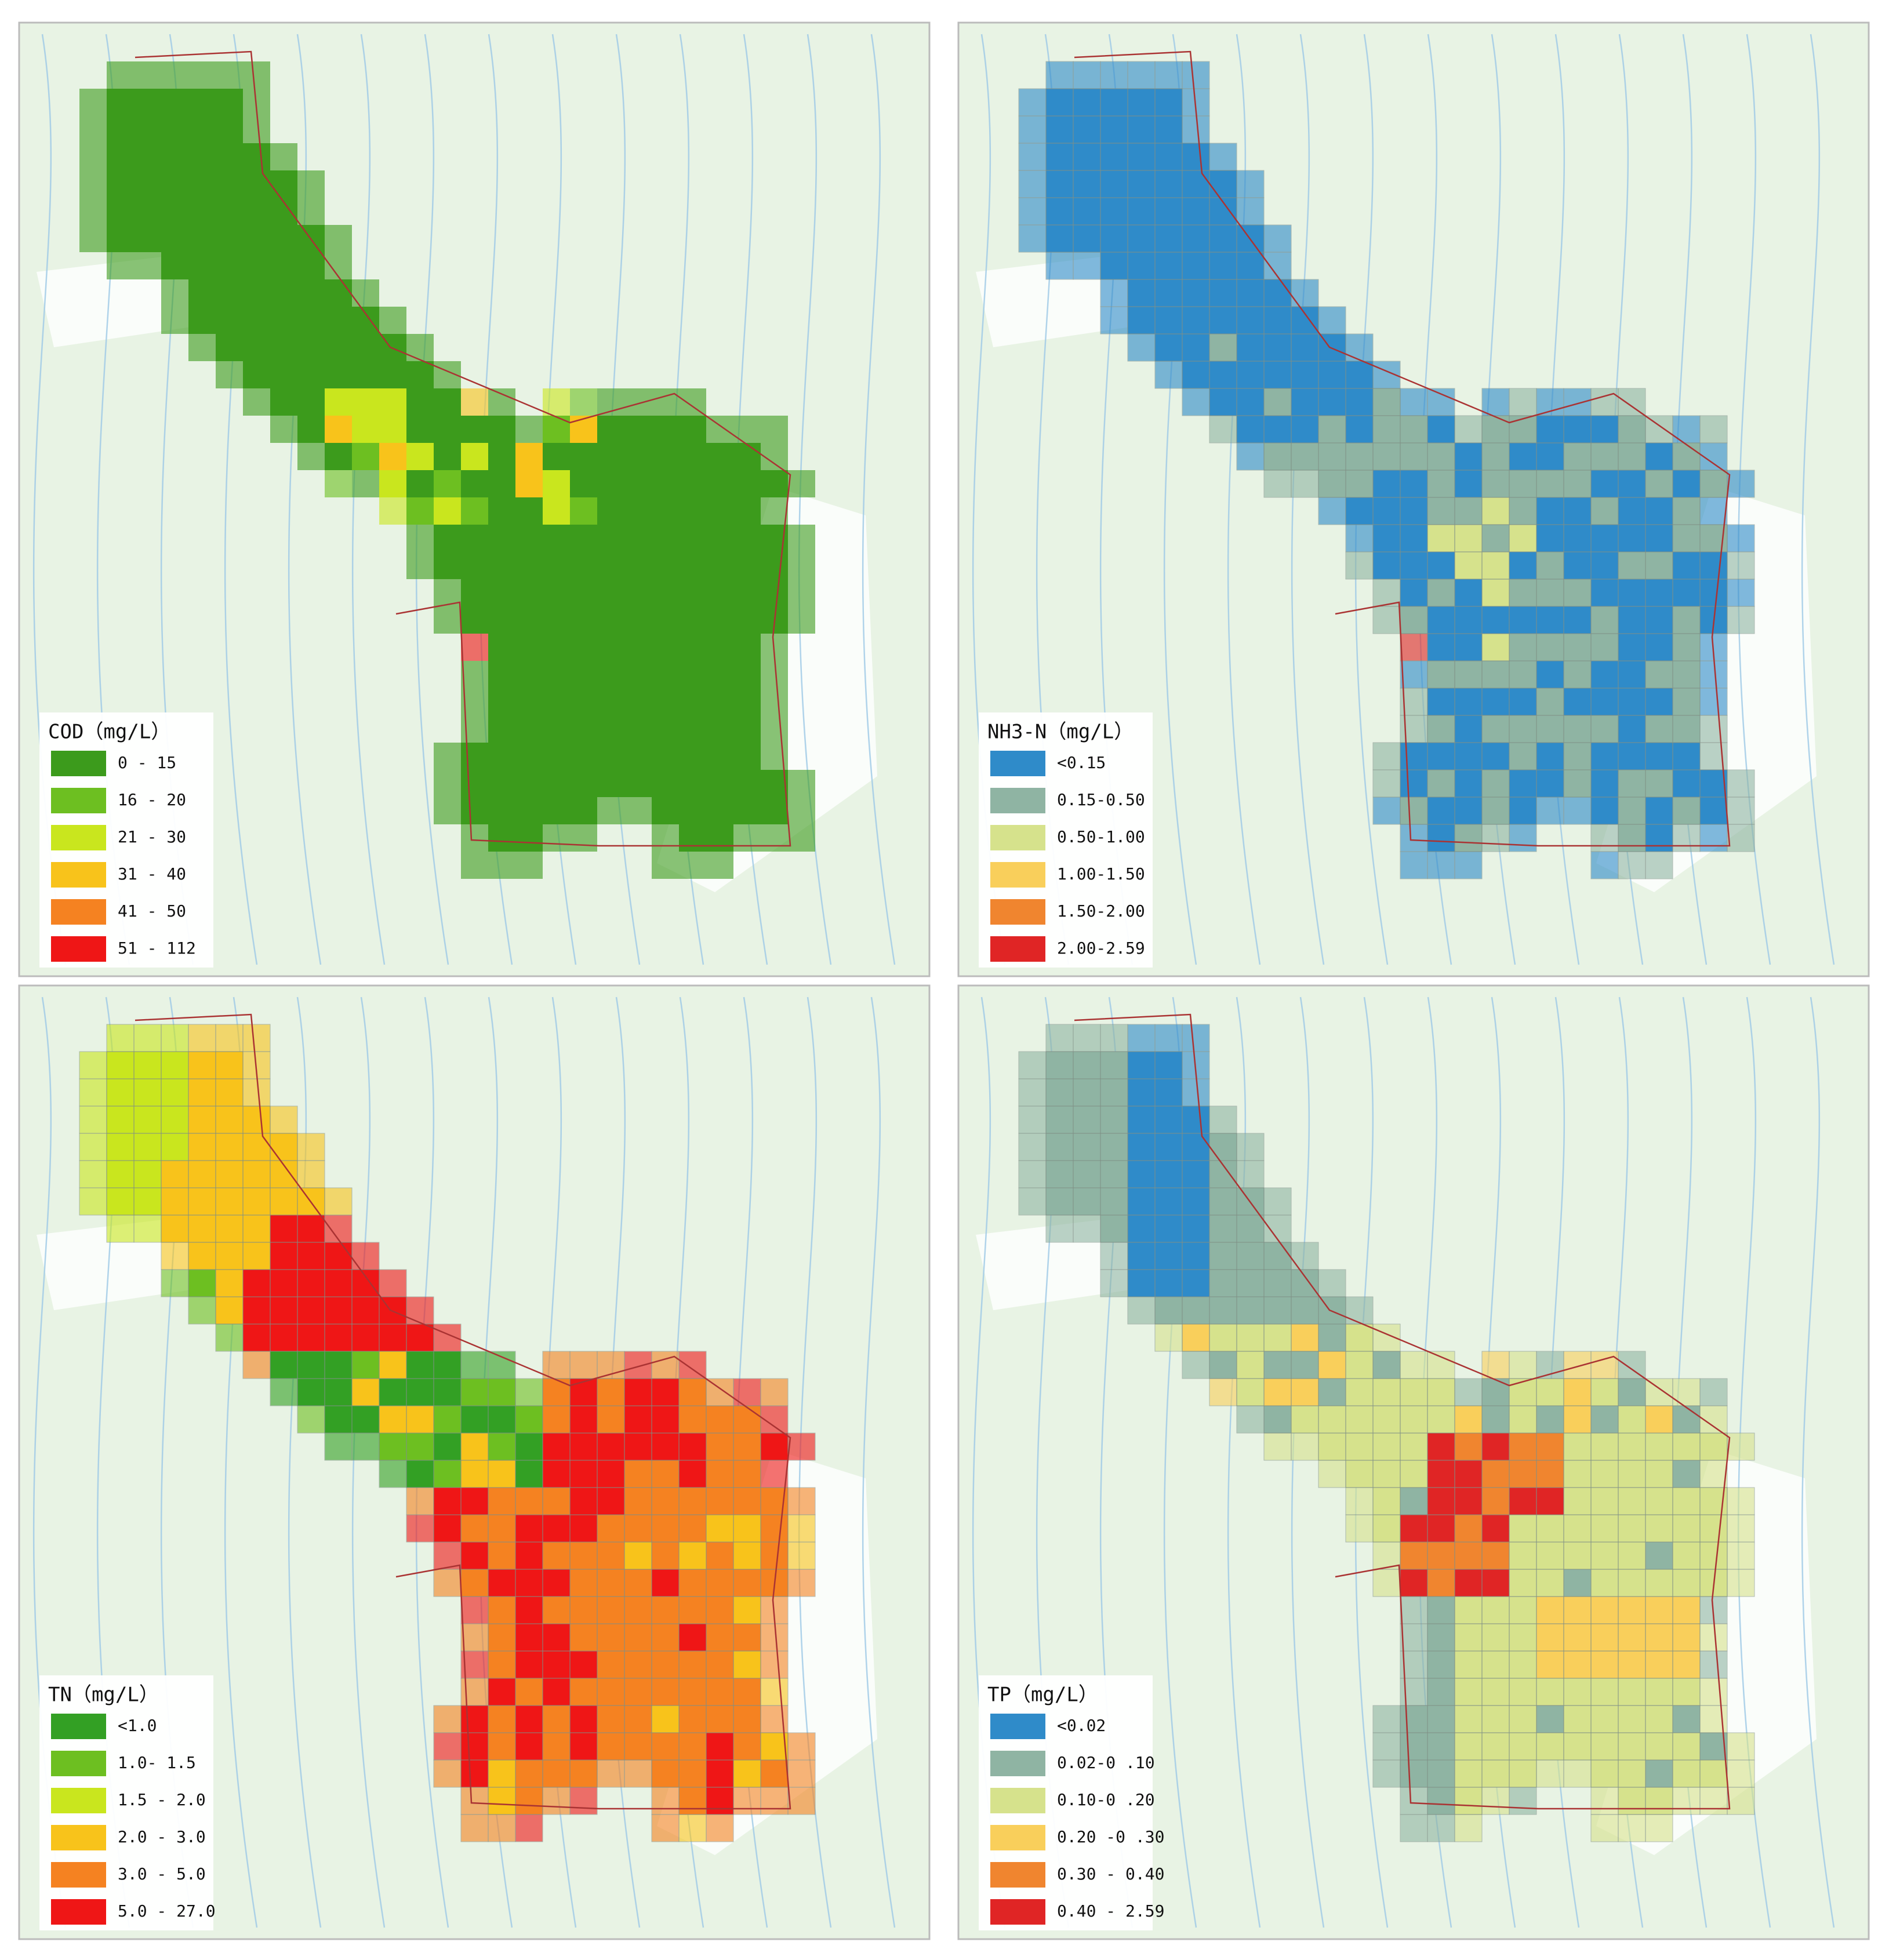 This screenshot has height=1960, width=1889. Describe the element at coordinates (78, 949) in the screenshot. I see `legend-swatch` at that location.